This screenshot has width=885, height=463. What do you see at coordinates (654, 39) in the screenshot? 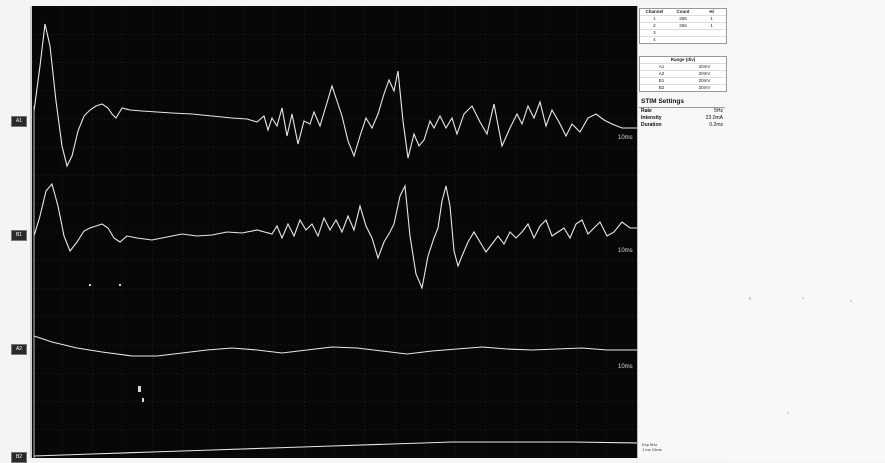
I see `table-cell: 4` at bounding box center [654, 39].